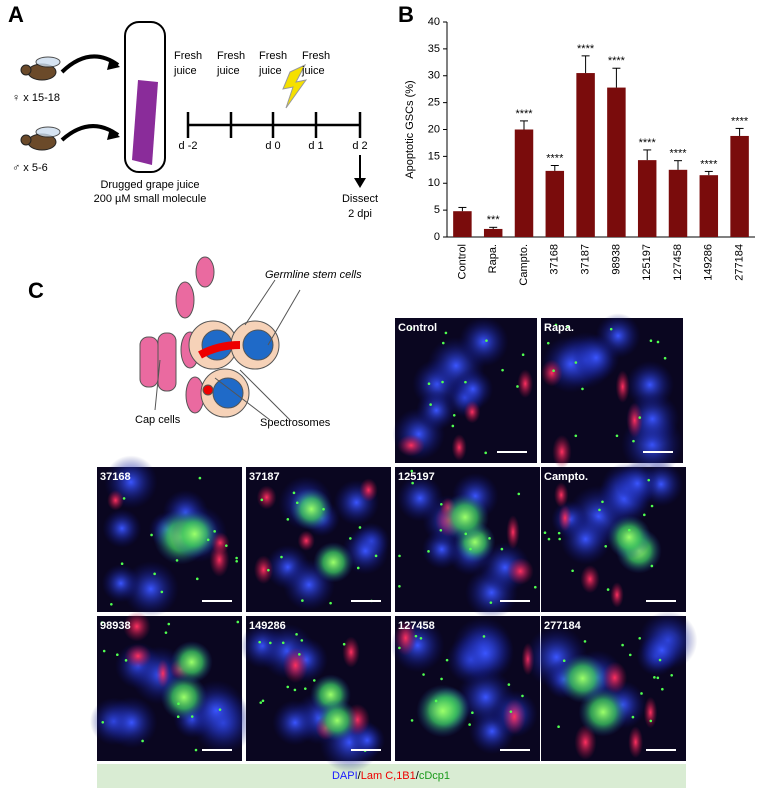 The height and width of the screenshot is (800, 760). I want to click on dissect-label: 2 dpi, so click(360, 214).